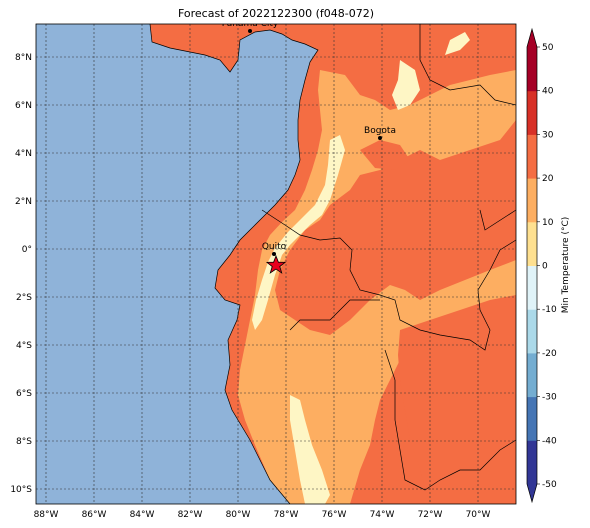 This screenshot has width=590, height=528. I want to click on colorbar-tick-label: -50, so click(549, 485).